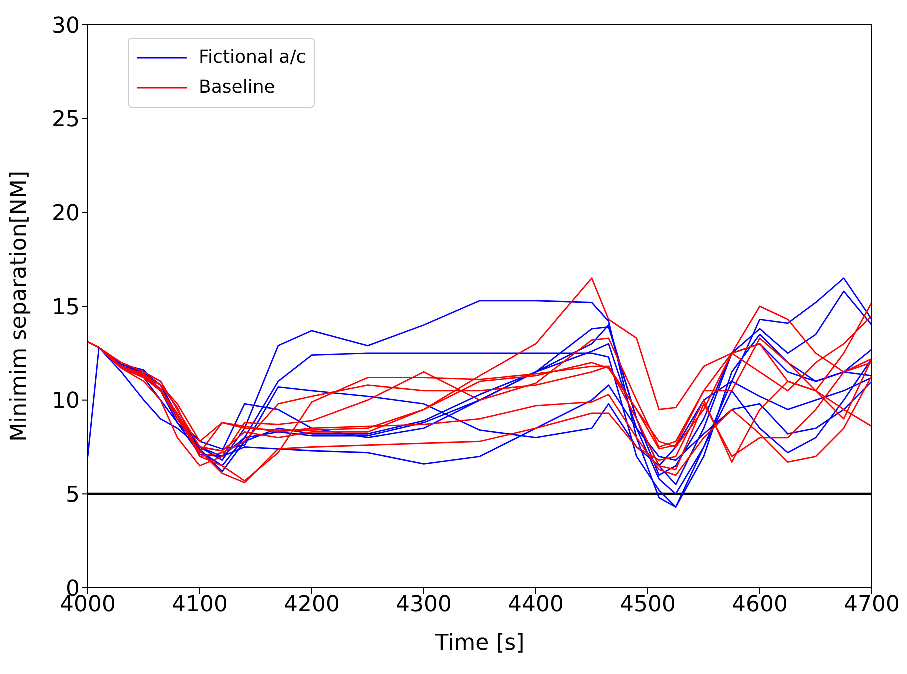  I want to click on y-axis-title: Minimim separation[NM], so click(19, 306).